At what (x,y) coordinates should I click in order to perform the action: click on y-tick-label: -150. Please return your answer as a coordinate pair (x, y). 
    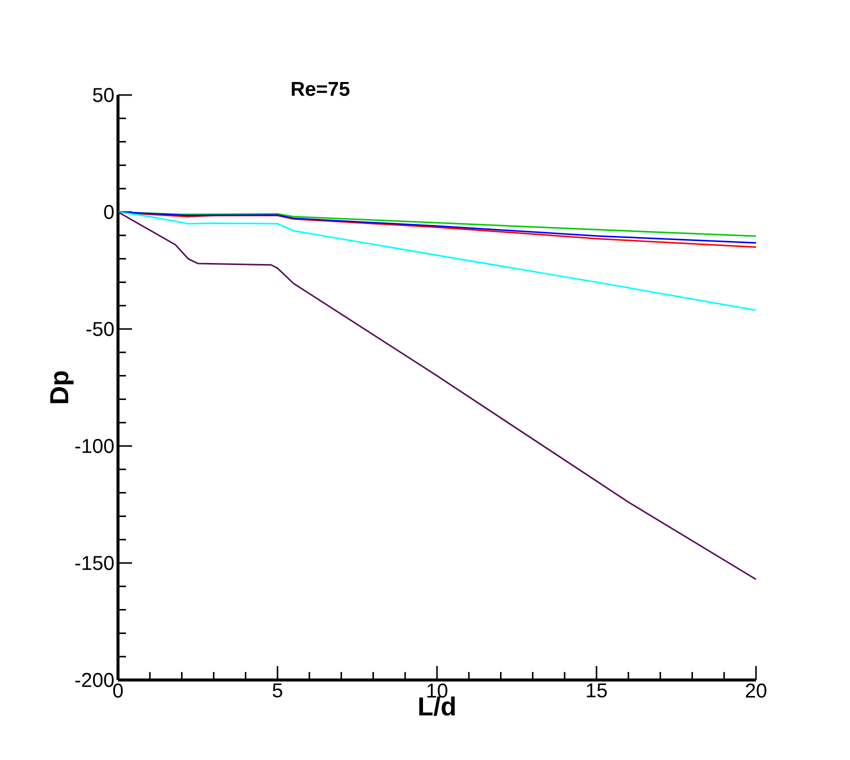
    Looking at the image, I should click on (94, 563).